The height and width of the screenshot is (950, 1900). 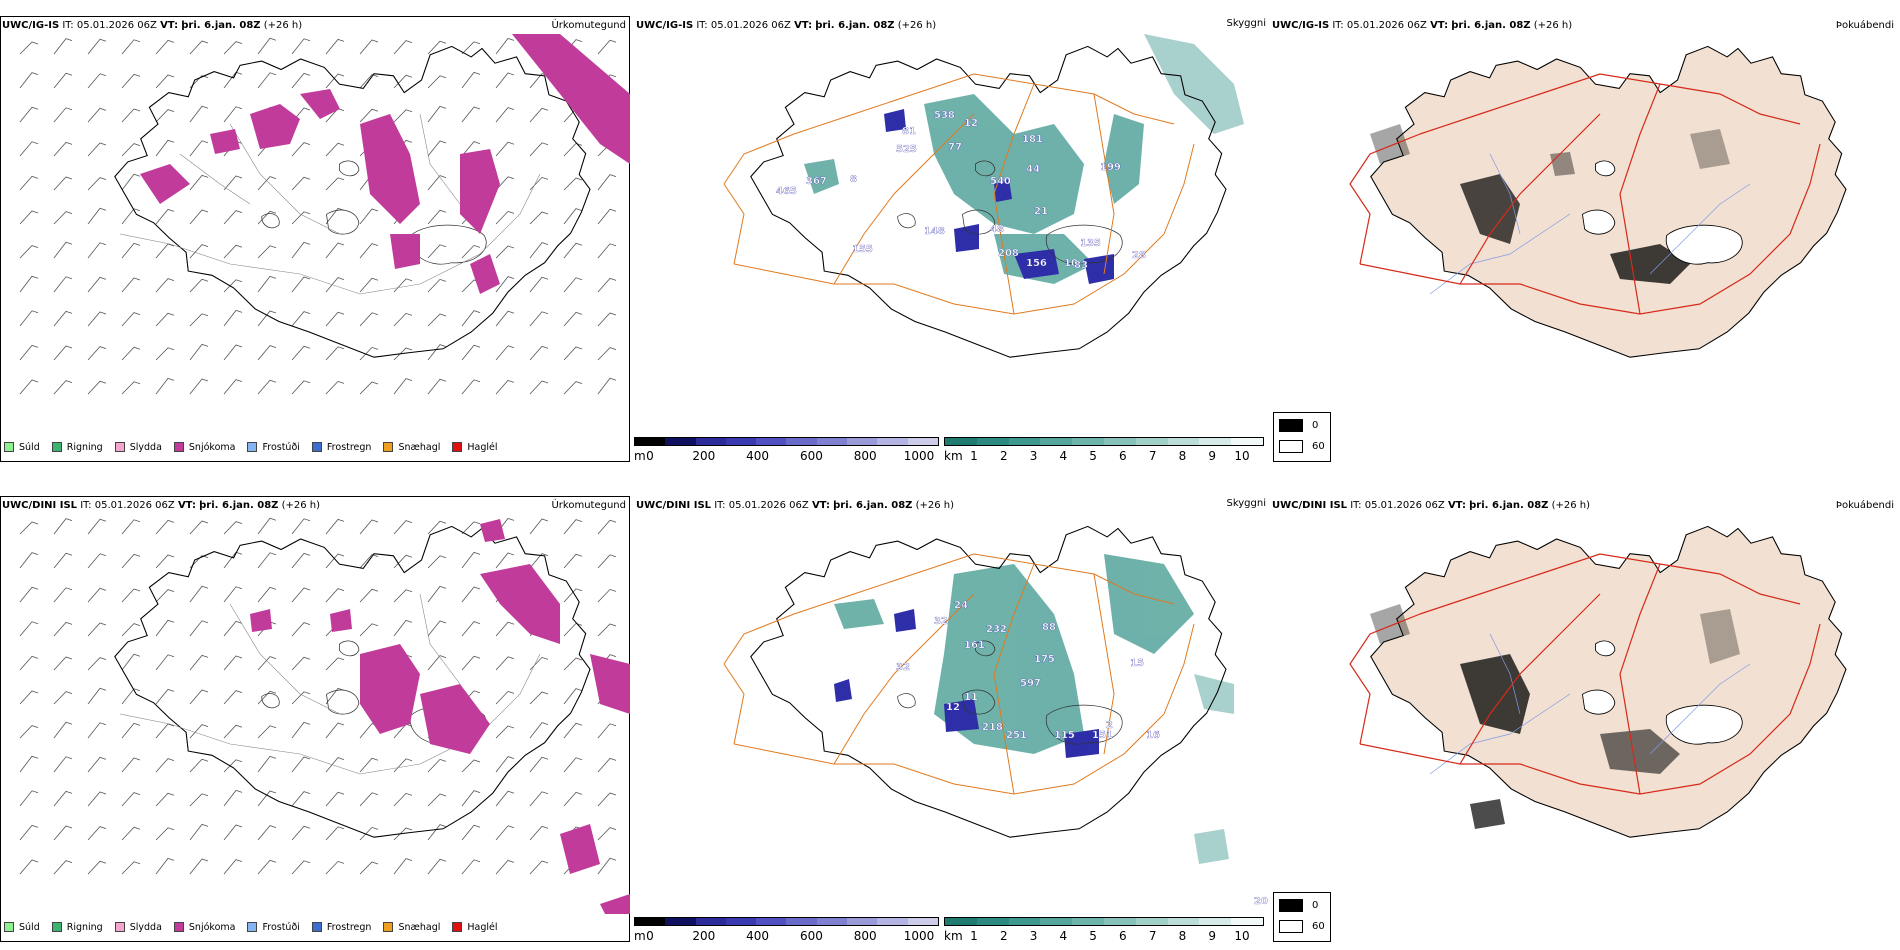 What do you see at coordinates (961, 605) in the screenshot?
I see `ceiling-value-label: 24` at bounding box center [961, 605].